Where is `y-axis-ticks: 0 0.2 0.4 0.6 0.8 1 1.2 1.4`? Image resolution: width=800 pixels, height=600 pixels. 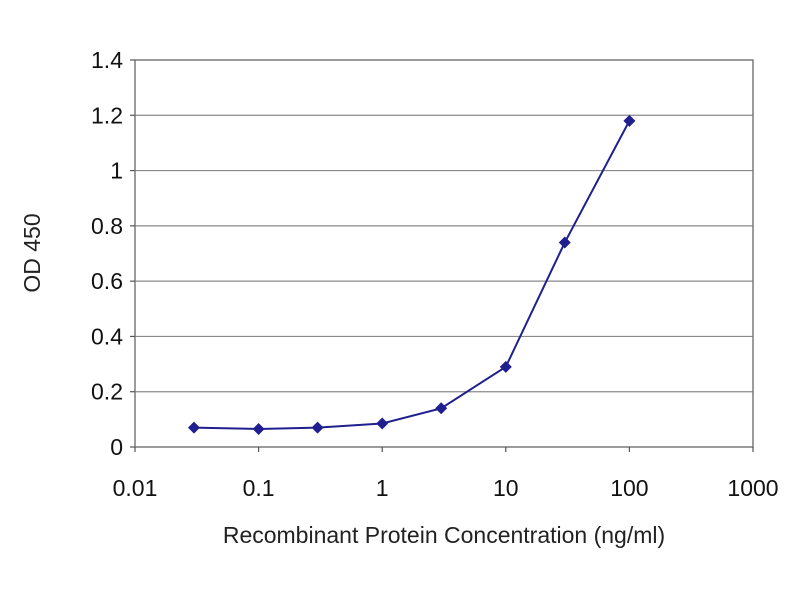
y-axis-ticks: 0 0.2 0.4 0.6 0.8 1 1.2 1.4 is located at coordinates (113, 253).